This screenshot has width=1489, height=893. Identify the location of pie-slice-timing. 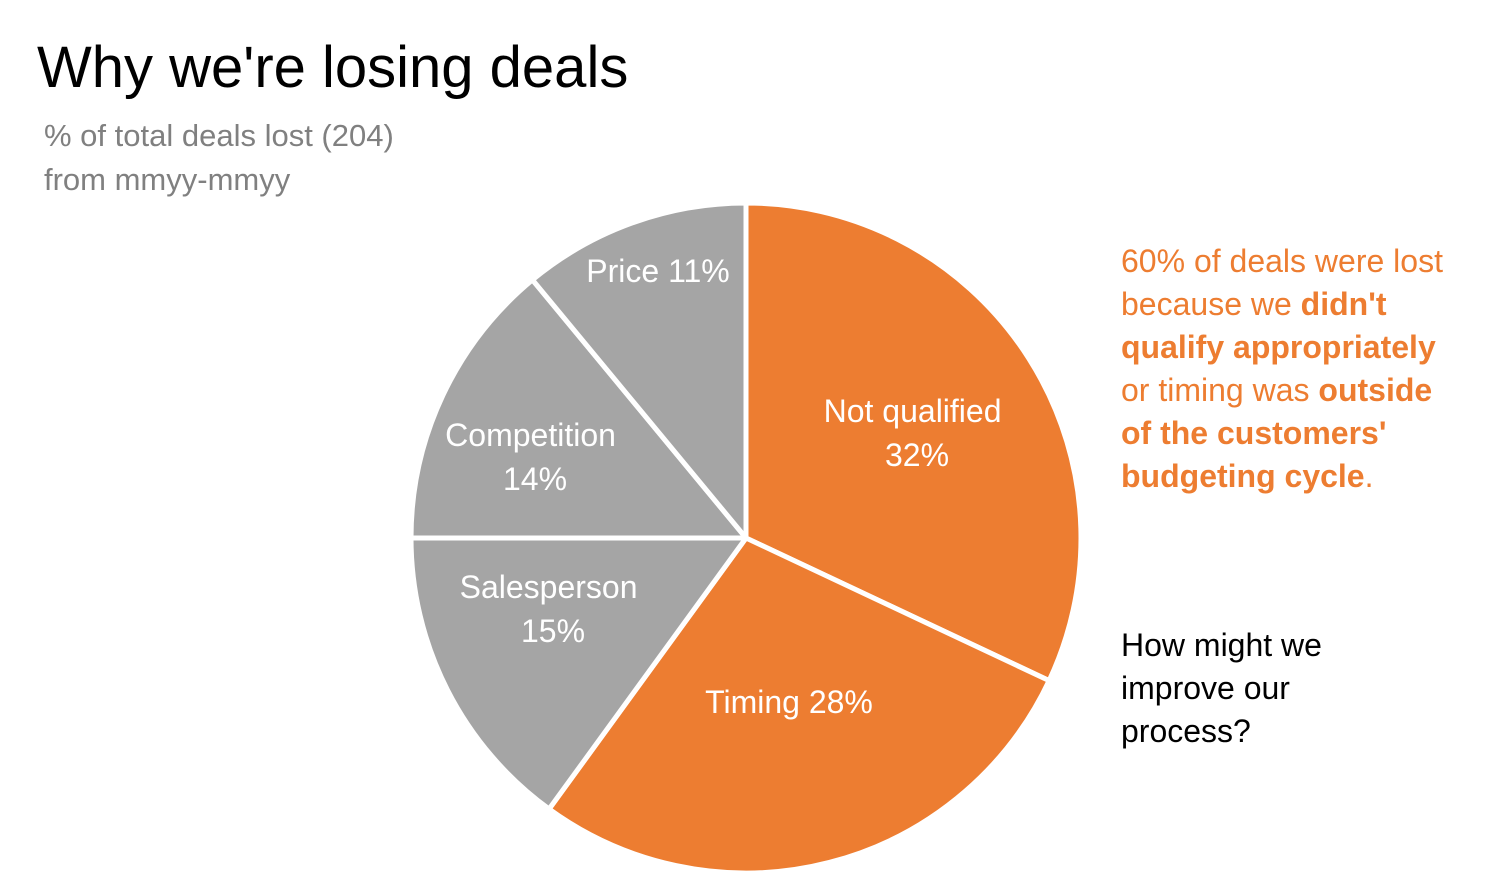
(799, 705).